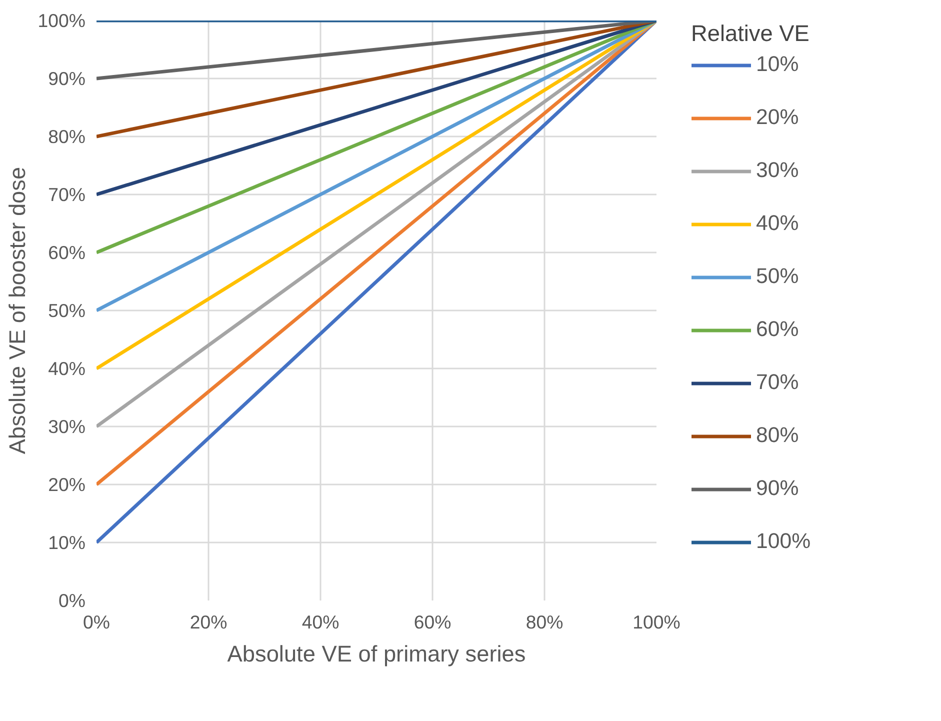 Image resolution: width=941 pixels, height=721 pixels. What do you see at coordinates (67, 542) in the screenshot?
I see `y-tick-label: 10%` at bounding box center [67, 542].